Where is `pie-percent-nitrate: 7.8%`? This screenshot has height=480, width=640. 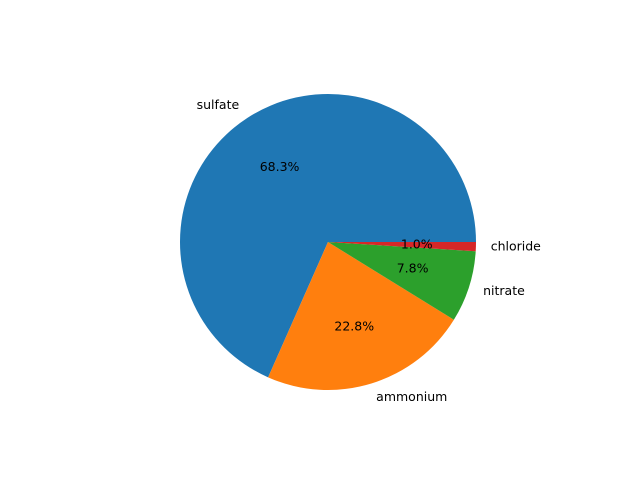
pie-percent-nitrate: 7.8% is located at coordinates (413, 267).